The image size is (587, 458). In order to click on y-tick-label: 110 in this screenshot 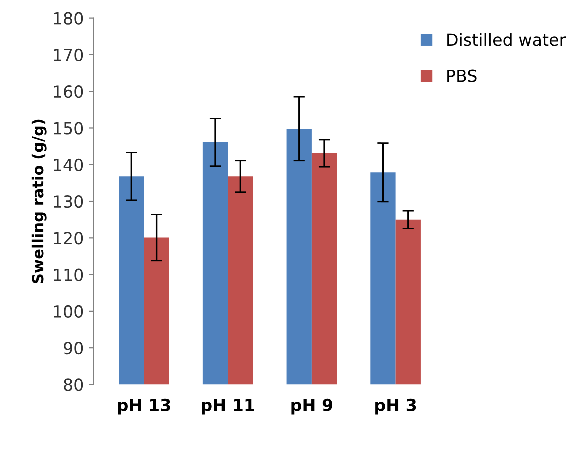, I will do `click(69, 275)`.